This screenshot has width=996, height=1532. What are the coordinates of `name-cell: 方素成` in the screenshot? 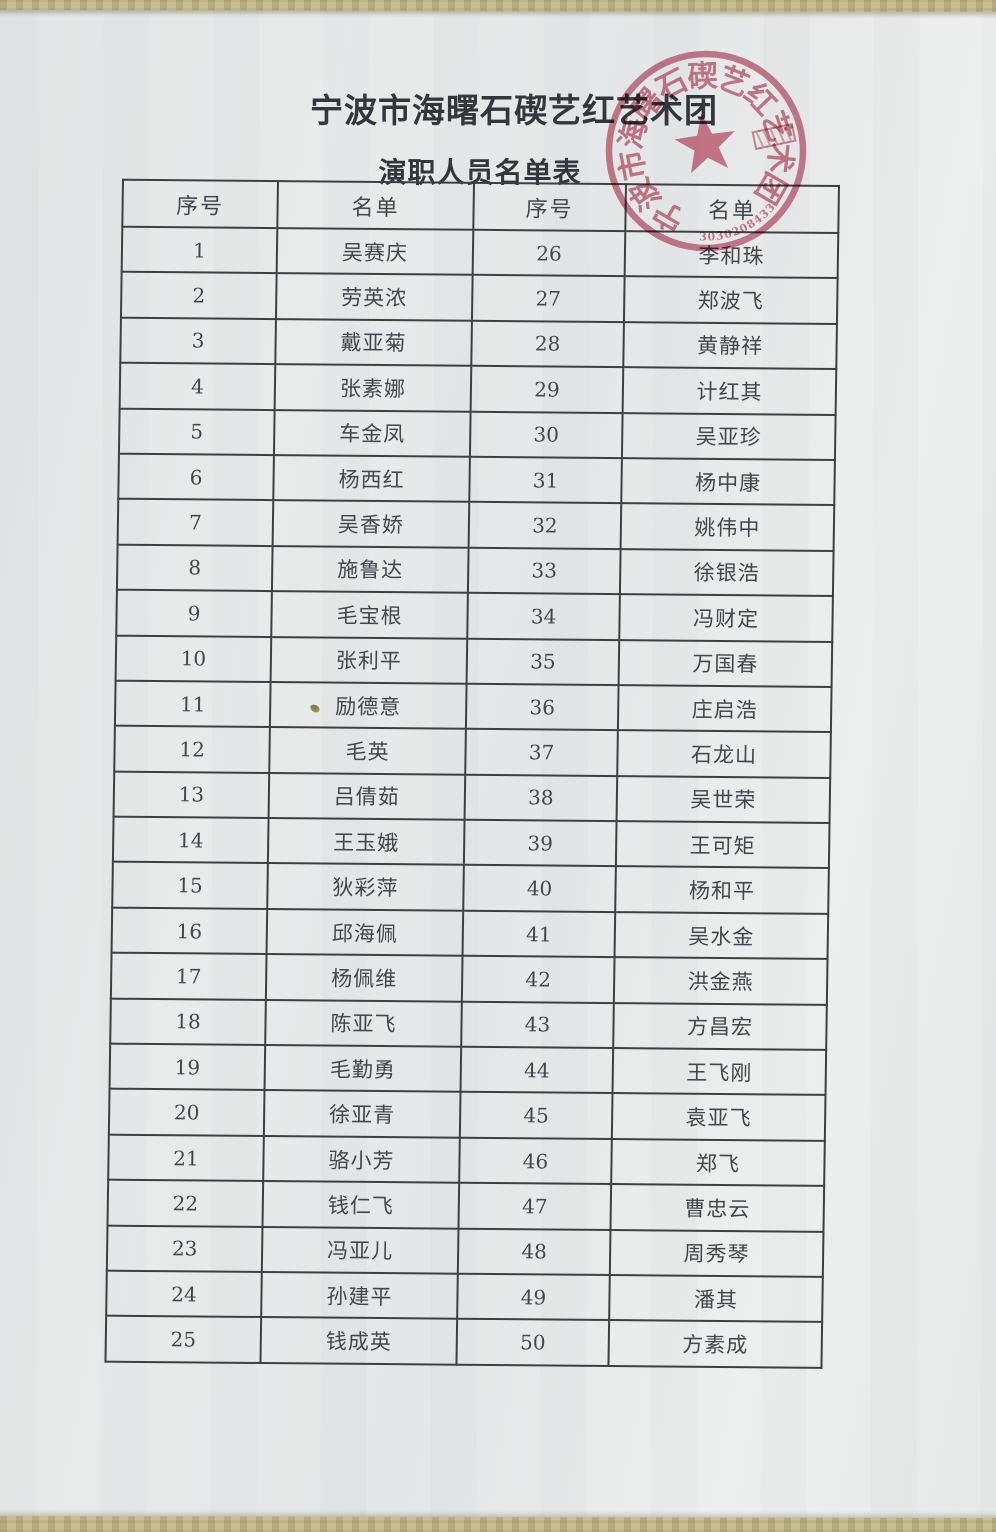 It's located at (715, 1344).